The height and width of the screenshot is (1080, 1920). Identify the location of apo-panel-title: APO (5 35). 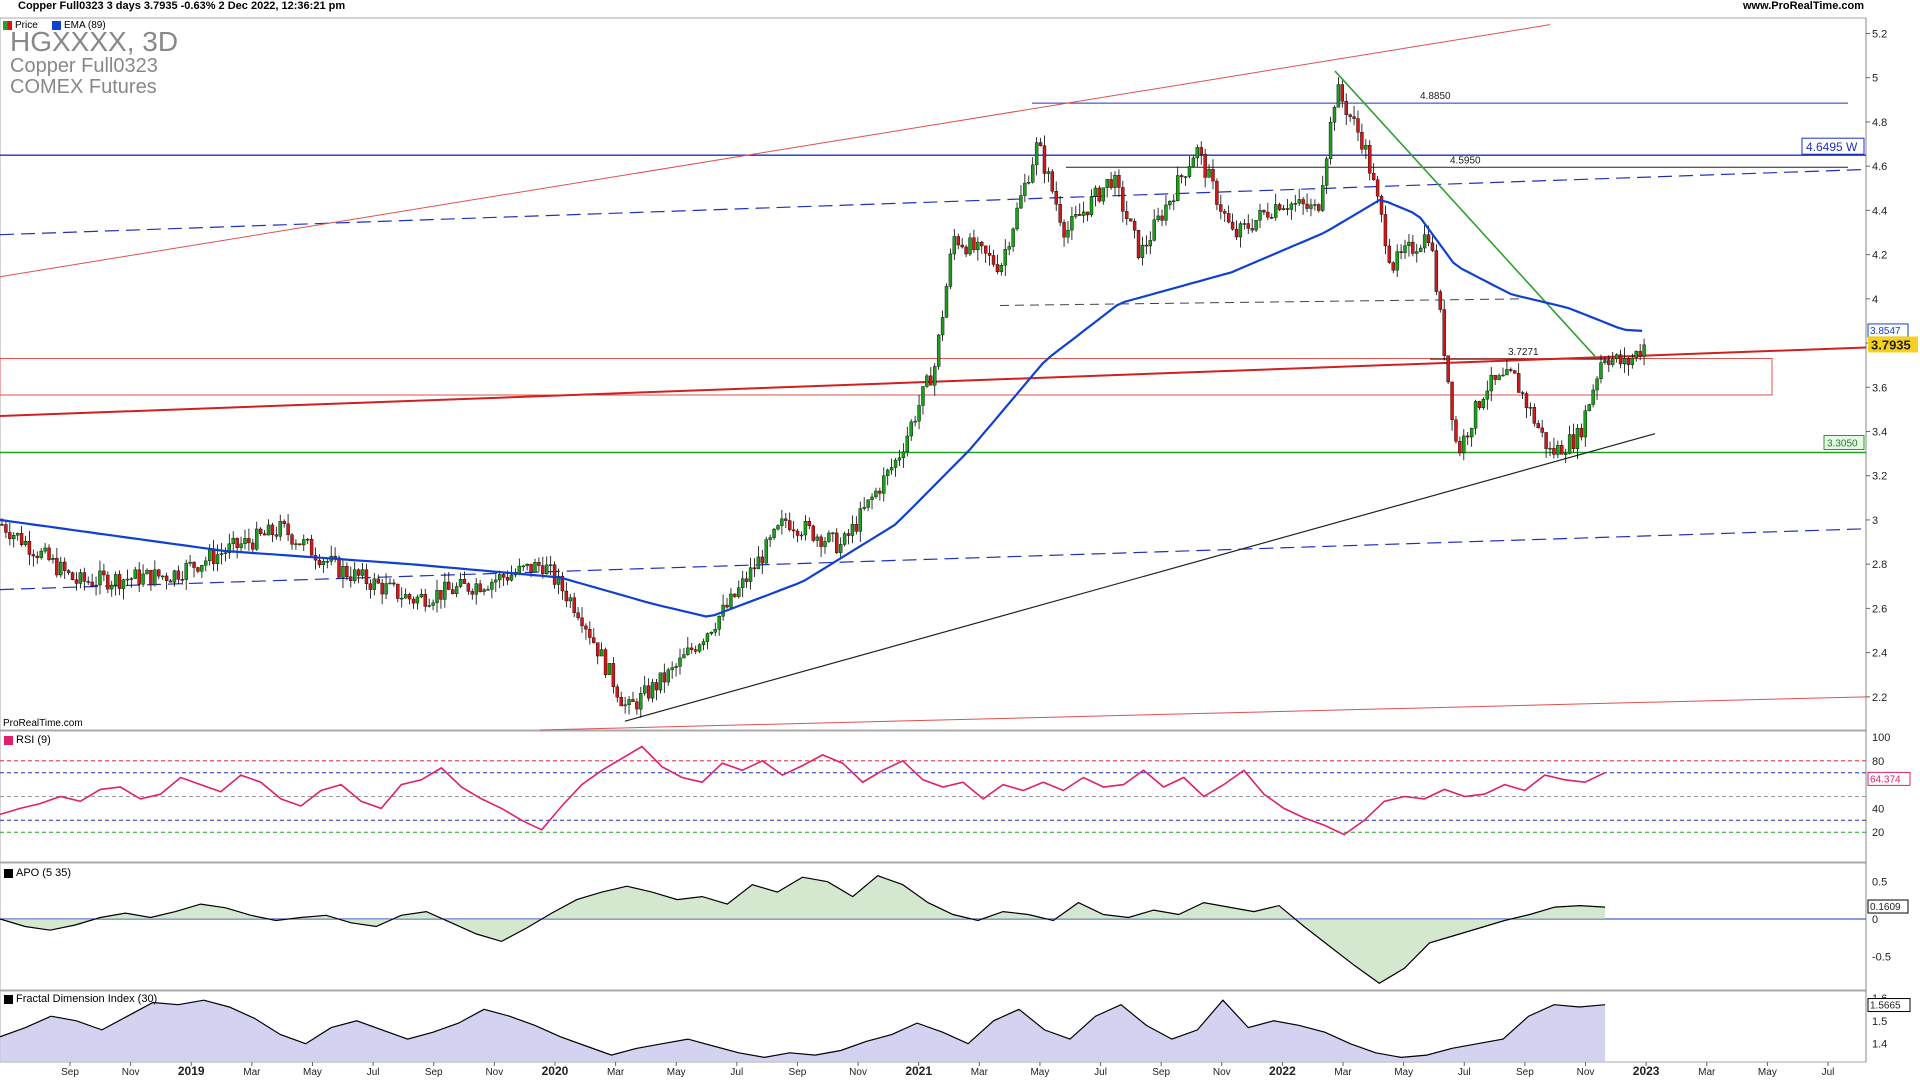
(37, 873).